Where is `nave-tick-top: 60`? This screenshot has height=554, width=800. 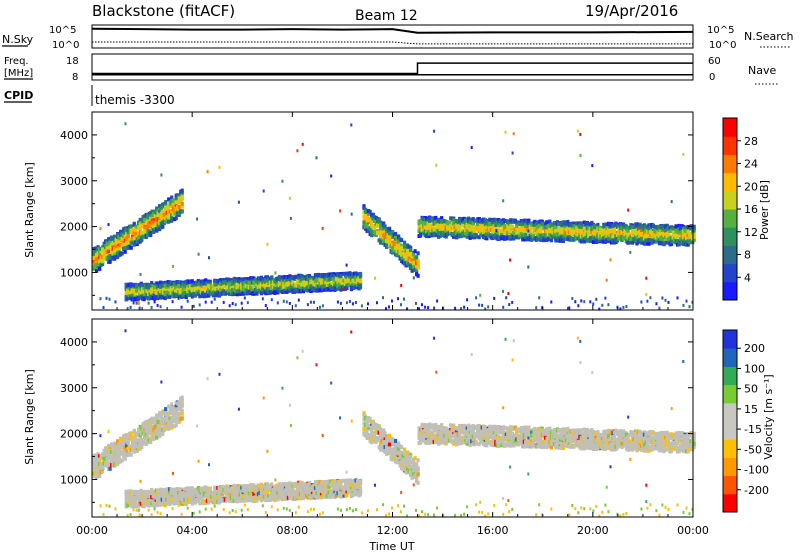 nave-tick-top: 60 is located at coordinates (714, 61).